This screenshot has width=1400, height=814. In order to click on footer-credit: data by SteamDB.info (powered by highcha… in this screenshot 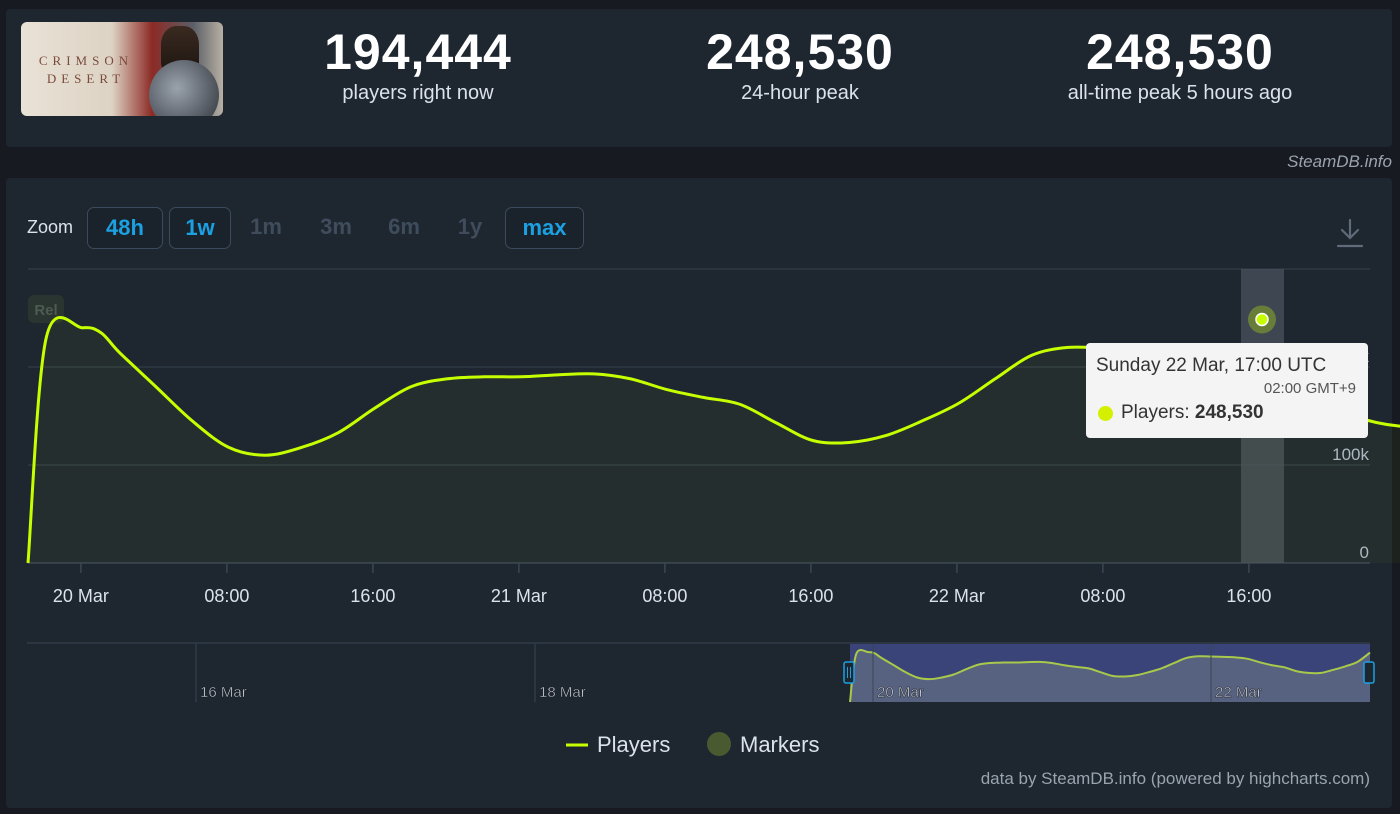, I will do `click(1175, 778)`.